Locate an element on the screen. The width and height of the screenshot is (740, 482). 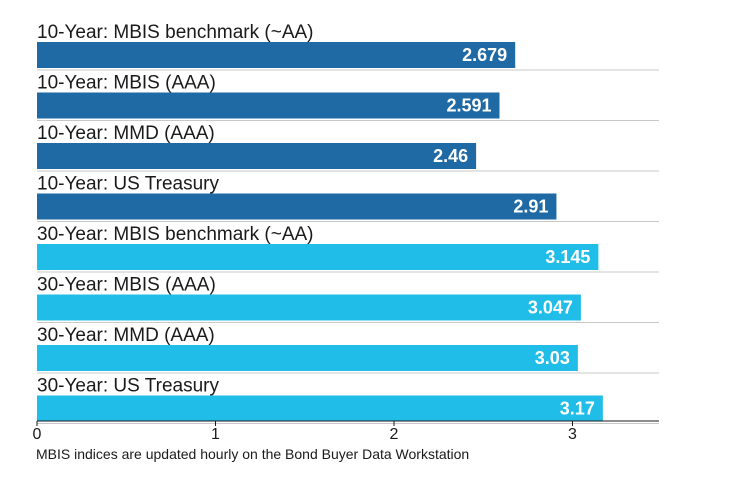
bar-row: 30-Year: MMD (AAA) 3.03 is located at coordinates (307, 348).